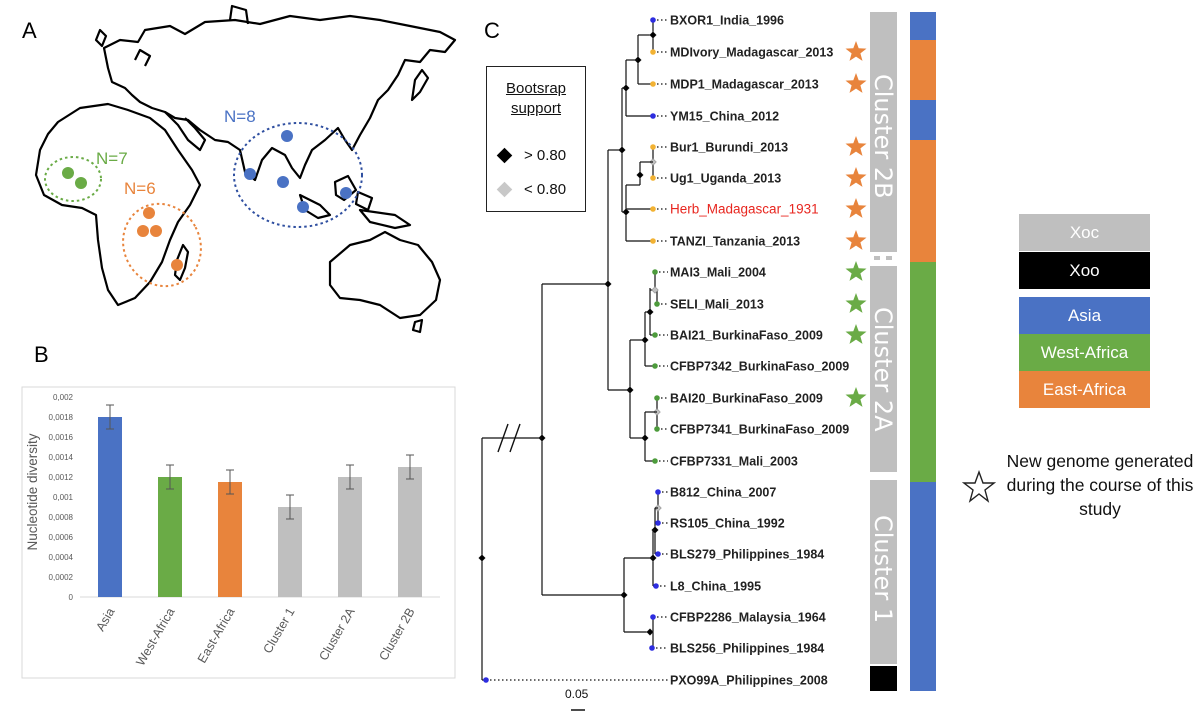 The image size is (1200, 720). I want to click on cluster-bar-2a, so click(883, 369).